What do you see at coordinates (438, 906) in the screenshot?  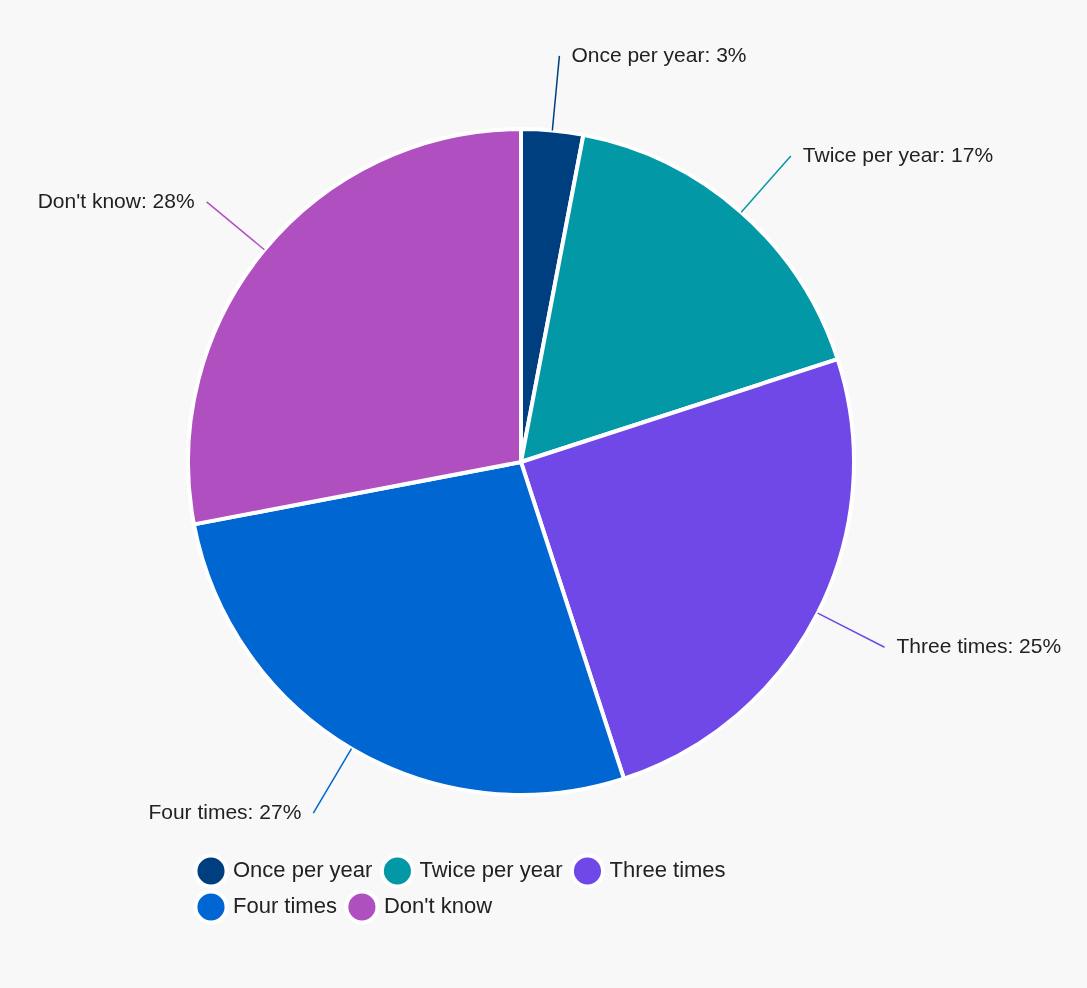 I see `legend-label: Don't know` at bounding box center [438, 906].